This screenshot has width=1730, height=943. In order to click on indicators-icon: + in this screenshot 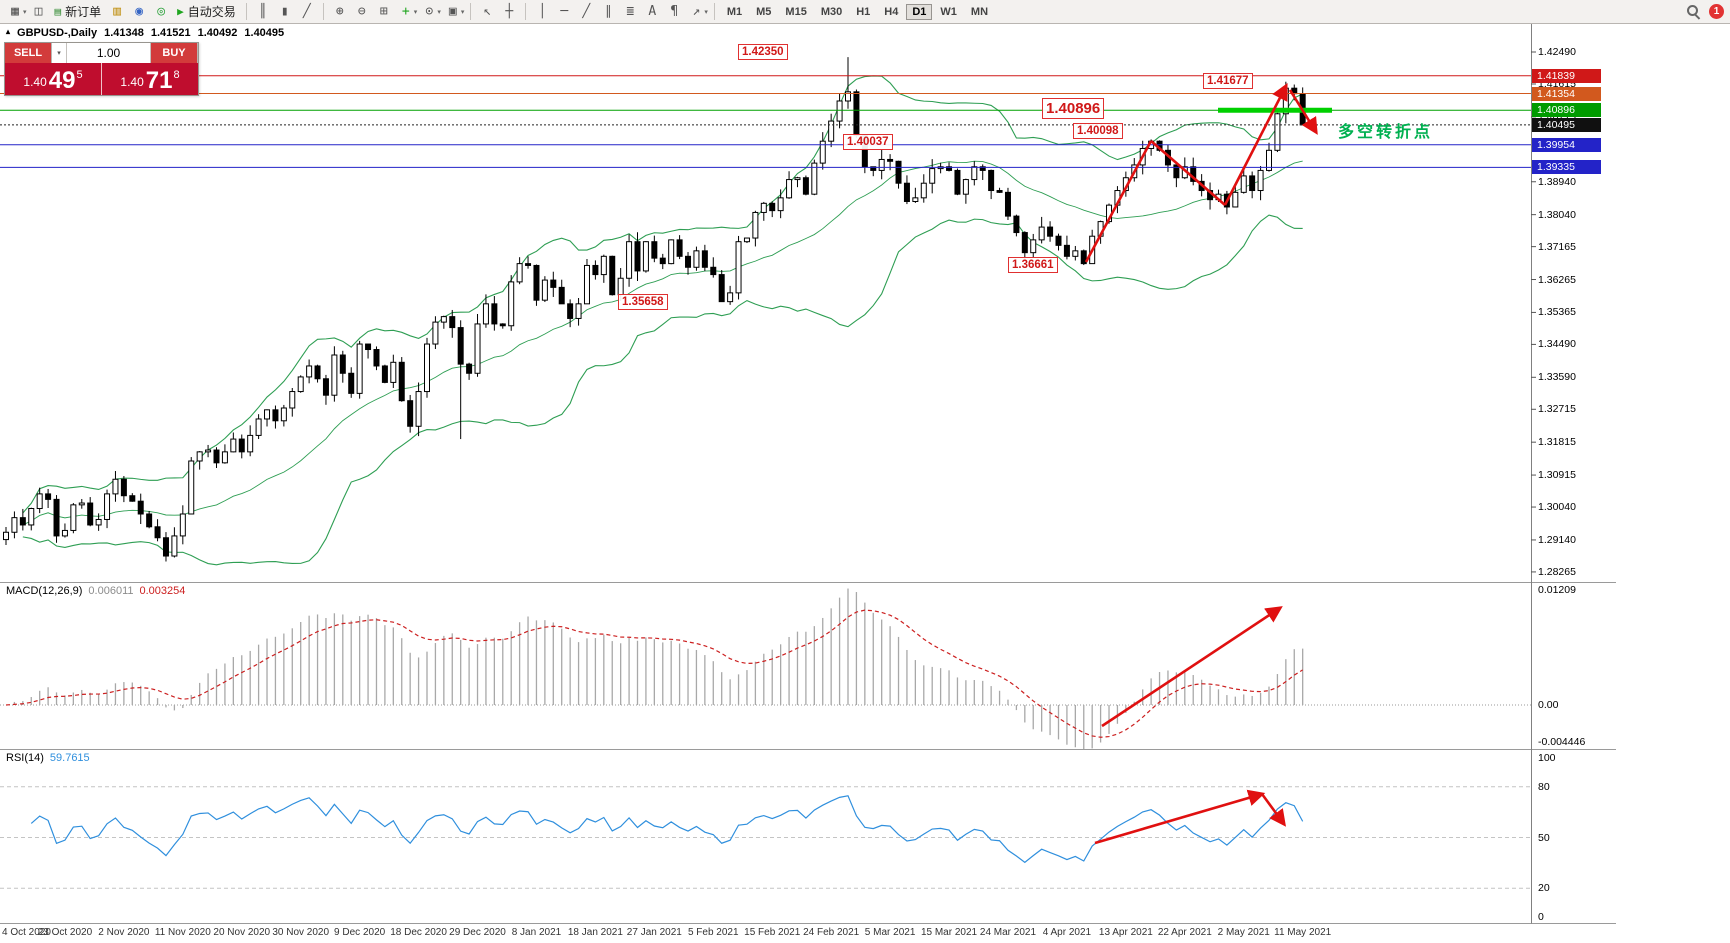, I will do `click(405, 11)`.